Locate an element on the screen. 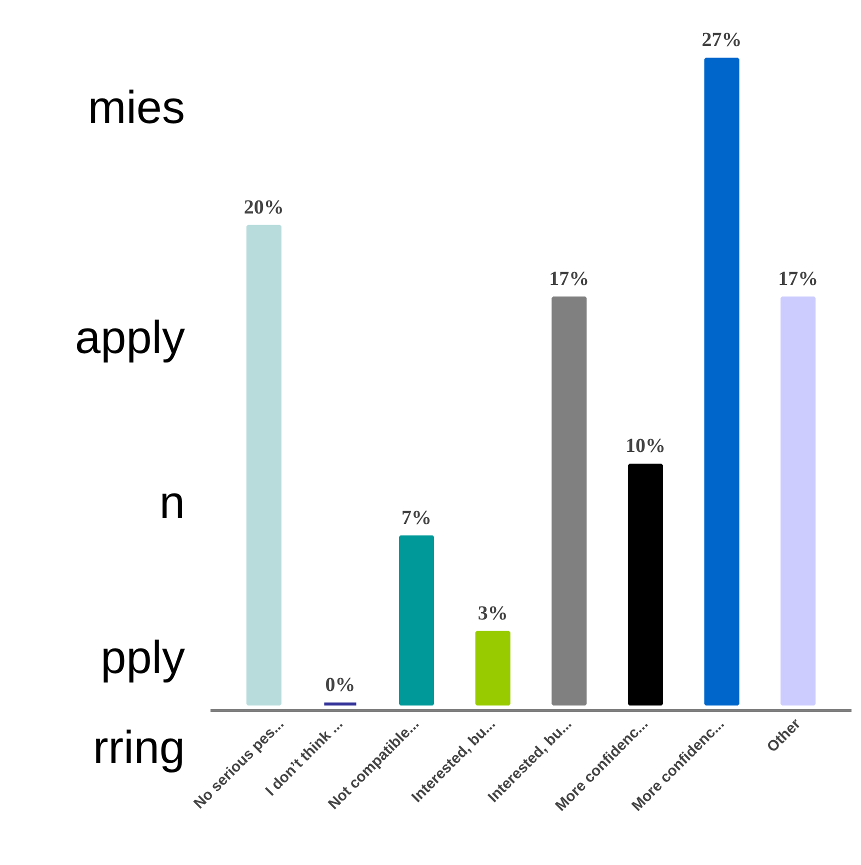  text: n is located at coordinates (172, 502).